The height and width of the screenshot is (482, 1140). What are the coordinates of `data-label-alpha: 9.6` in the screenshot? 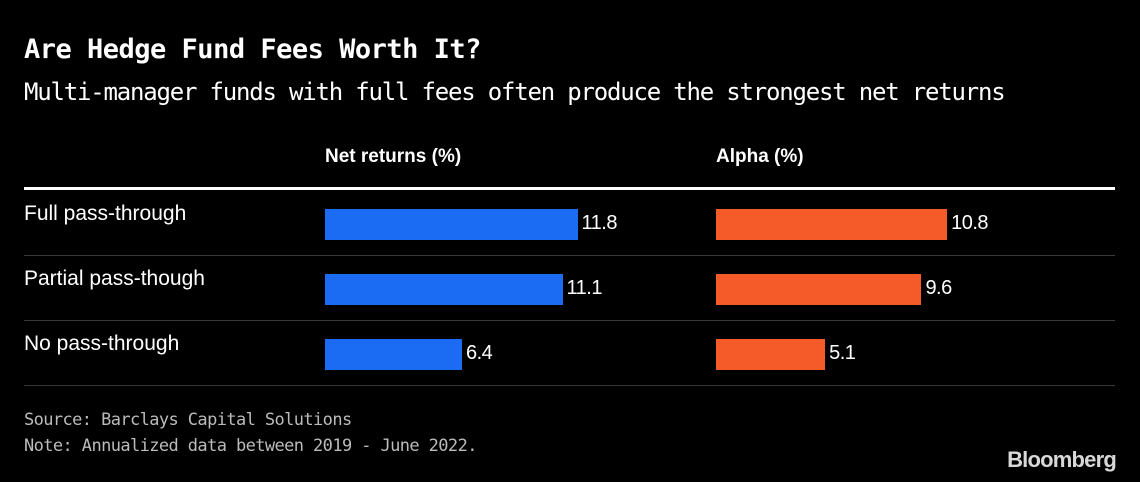 It's located at (938, 287).